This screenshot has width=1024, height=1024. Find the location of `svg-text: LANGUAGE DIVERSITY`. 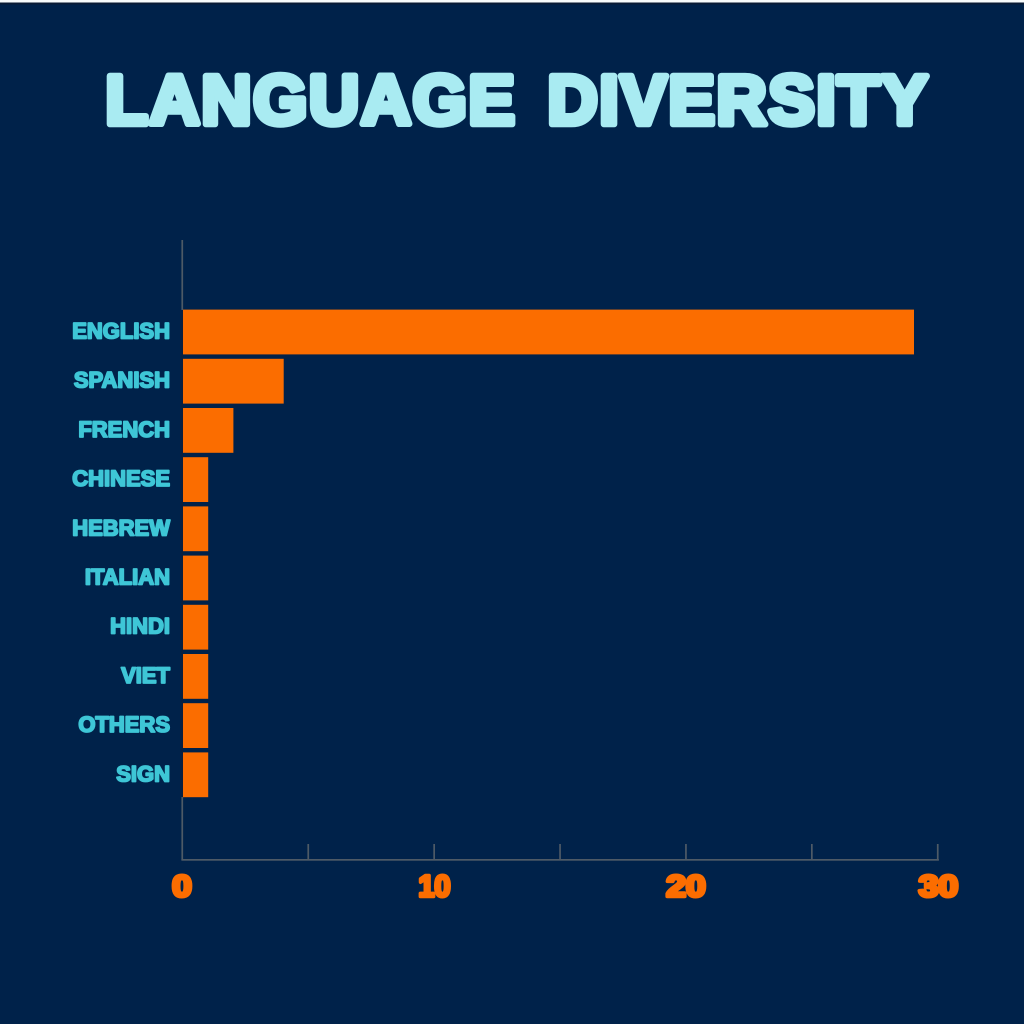

svg-text: LANGUAGE DIVERSITY is located at coordinates (517, 100).